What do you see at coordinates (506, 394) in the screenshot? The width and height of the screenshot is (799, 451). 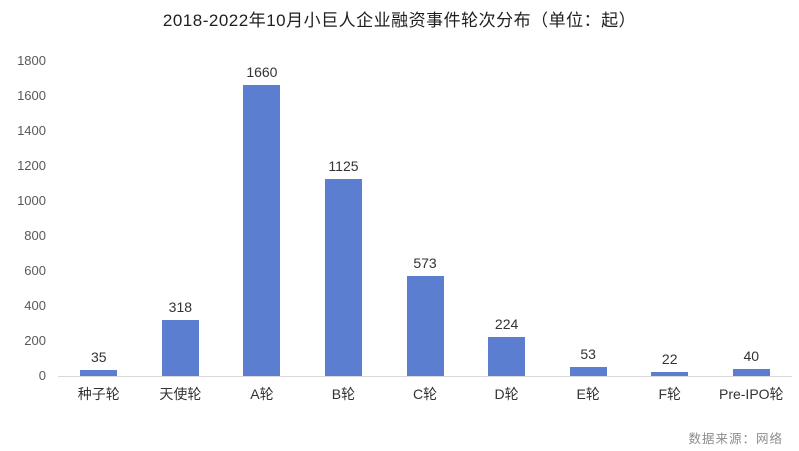 I see `x-category-label: D轮` at bounding box center [506, 394].